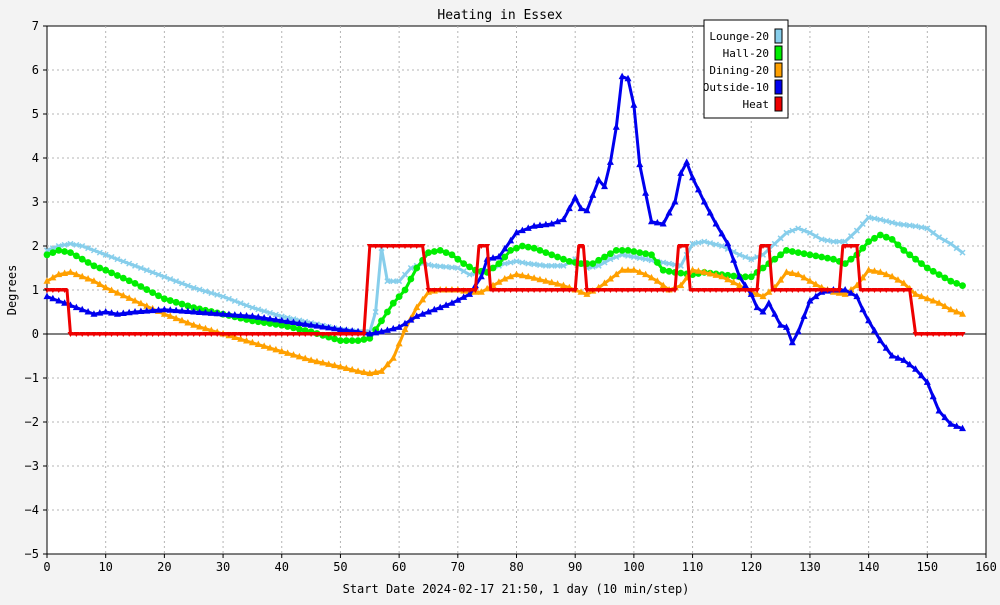 Image resolution: width=1000 pixels, height=605 pixels. I want to click on x-tick-label: 120, so click(751, 567).